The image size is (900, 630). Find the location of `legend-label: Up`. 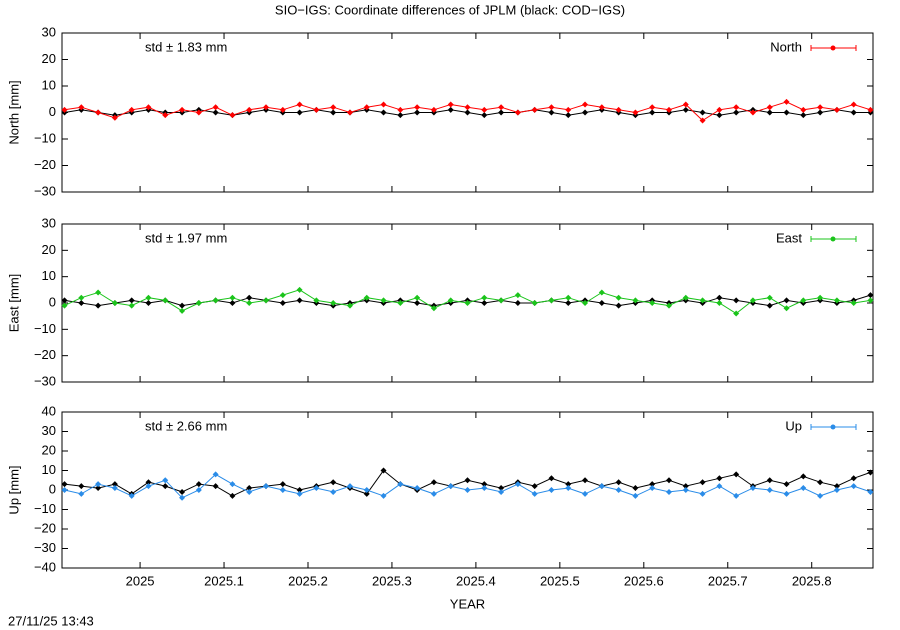

legend-label: Up is located at coordinates (793, 425).